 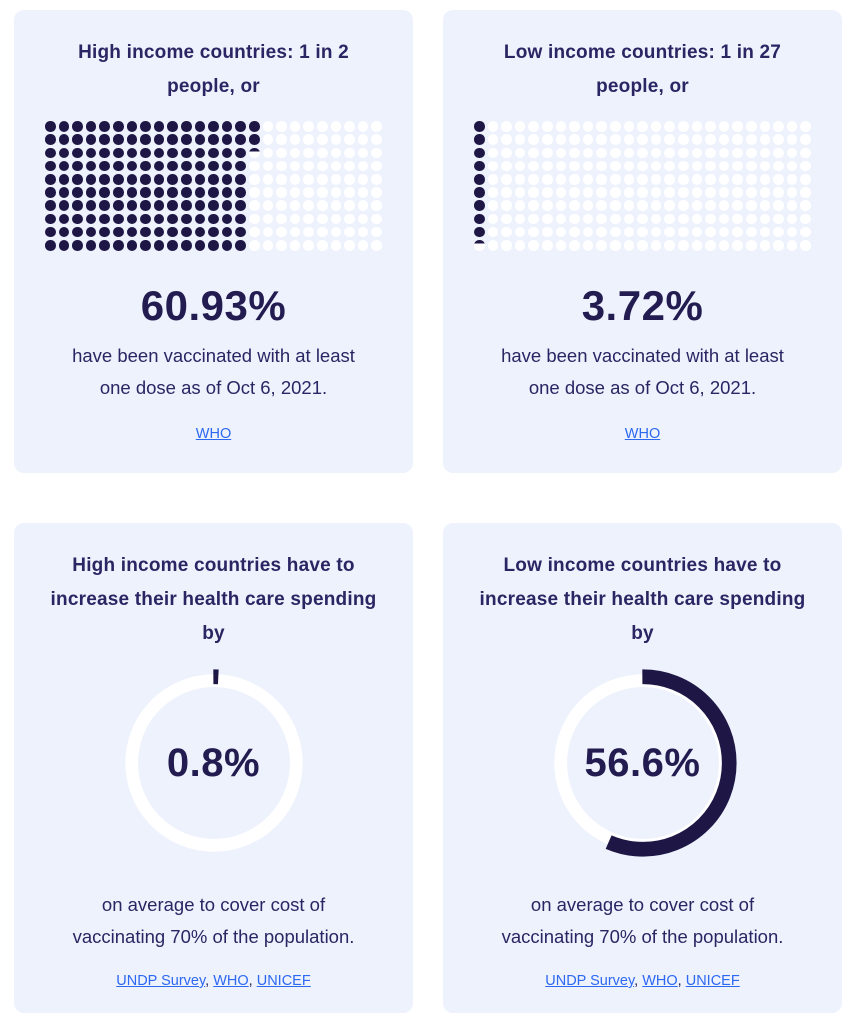 I want to click on donut-svg, so click(x=642, y=763).